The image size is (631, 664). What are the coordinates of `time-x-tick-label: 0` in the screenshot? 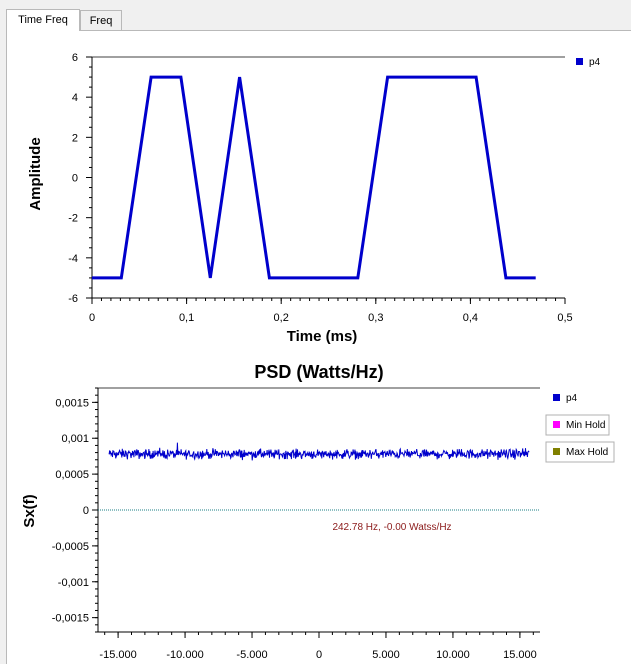 It's located at (92, 318).